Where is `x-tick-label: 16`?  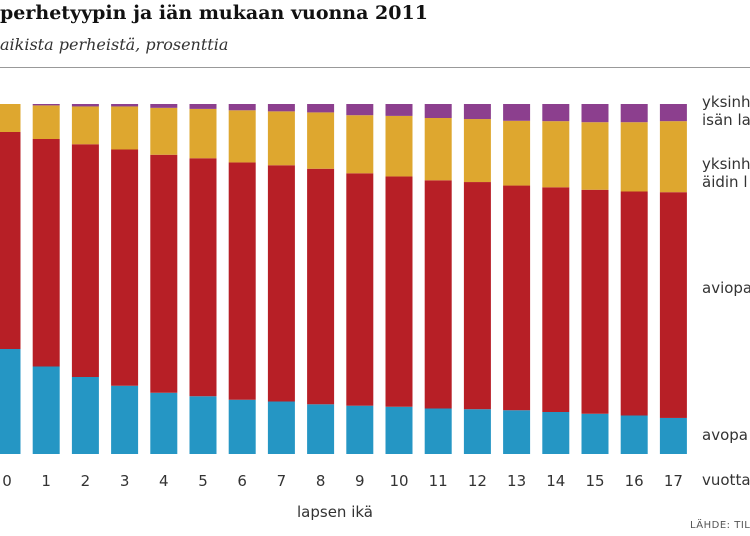 x-tick-label: 16 is located at coordinates (634, 481).